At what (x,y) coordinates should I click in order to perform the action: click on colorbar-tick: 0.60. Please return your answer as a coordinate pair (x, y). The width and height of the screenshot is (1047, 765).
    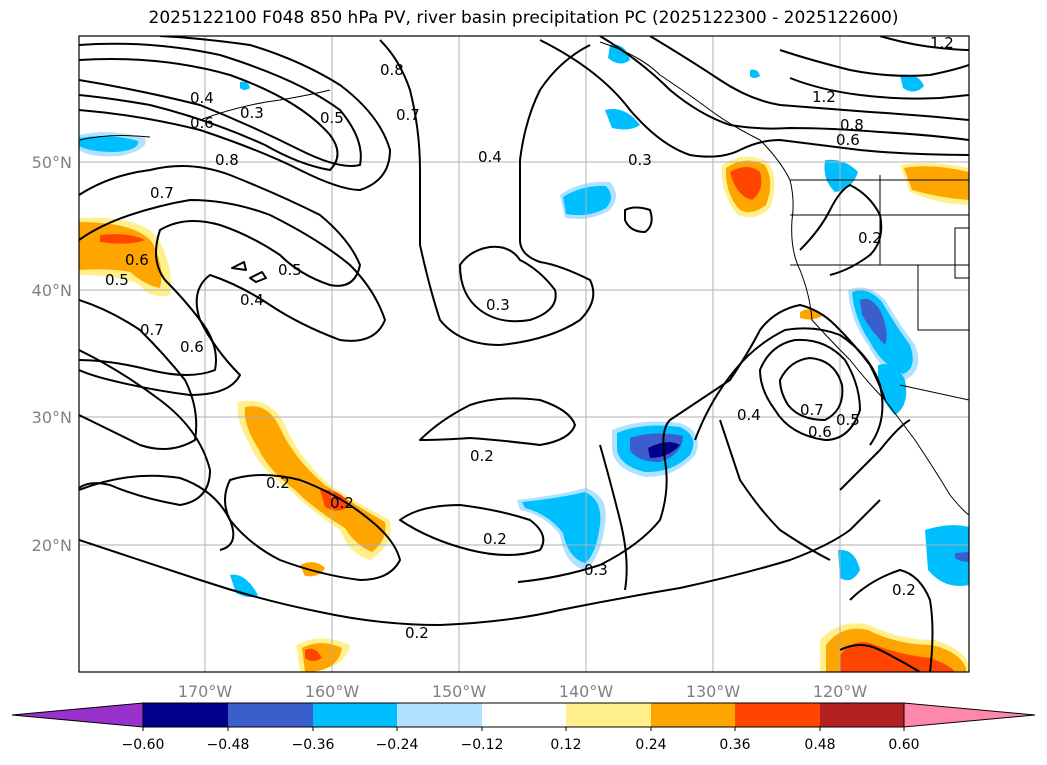
    Looking at the image, I should click on (903, 745).